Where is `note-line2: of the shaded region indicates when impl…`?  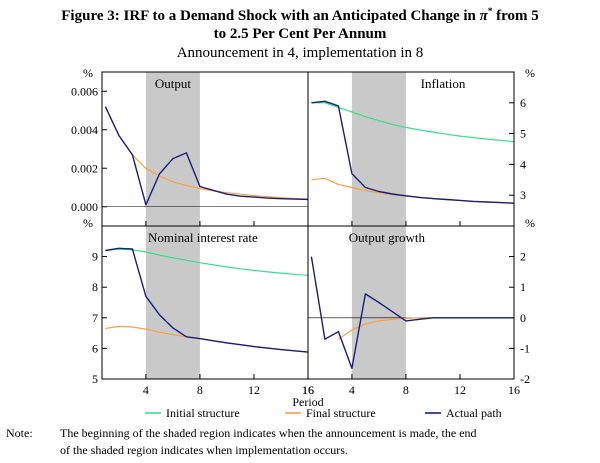 note-line2: of the shaded region indicates when impl… is located at coordinates (204, 450).